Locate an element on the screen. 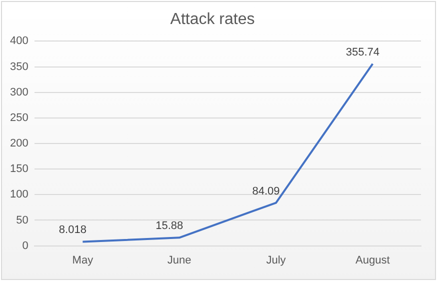  data-label: 84.09 is located at coordinates (266, 191).